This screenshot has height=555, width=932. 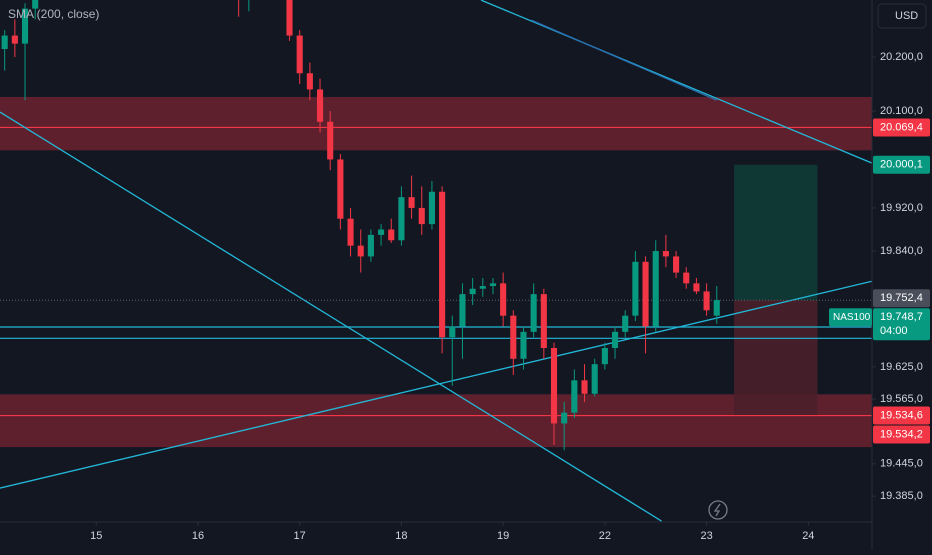 I want to click on y-tick-label: 19.625,0, so click(x=901, y=367).